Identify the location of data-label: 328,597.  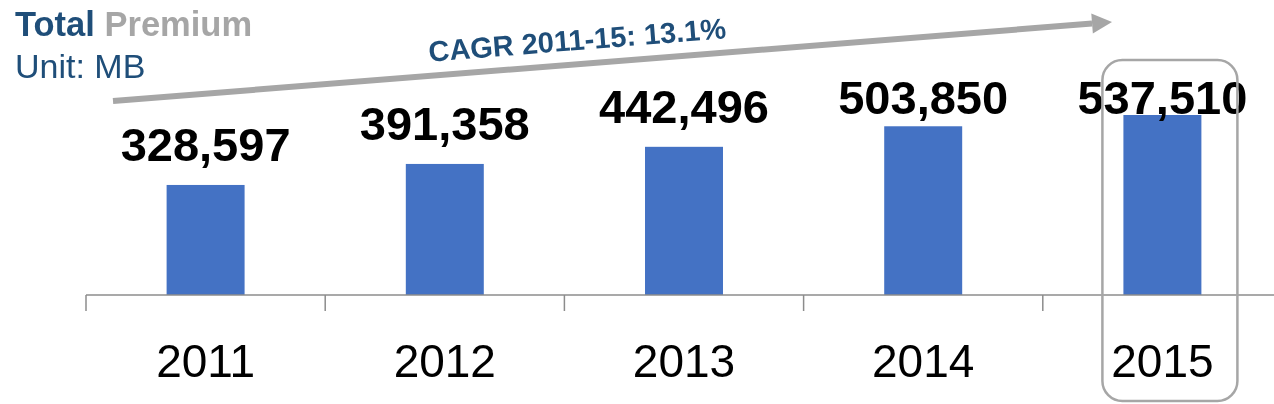
(205, 144).